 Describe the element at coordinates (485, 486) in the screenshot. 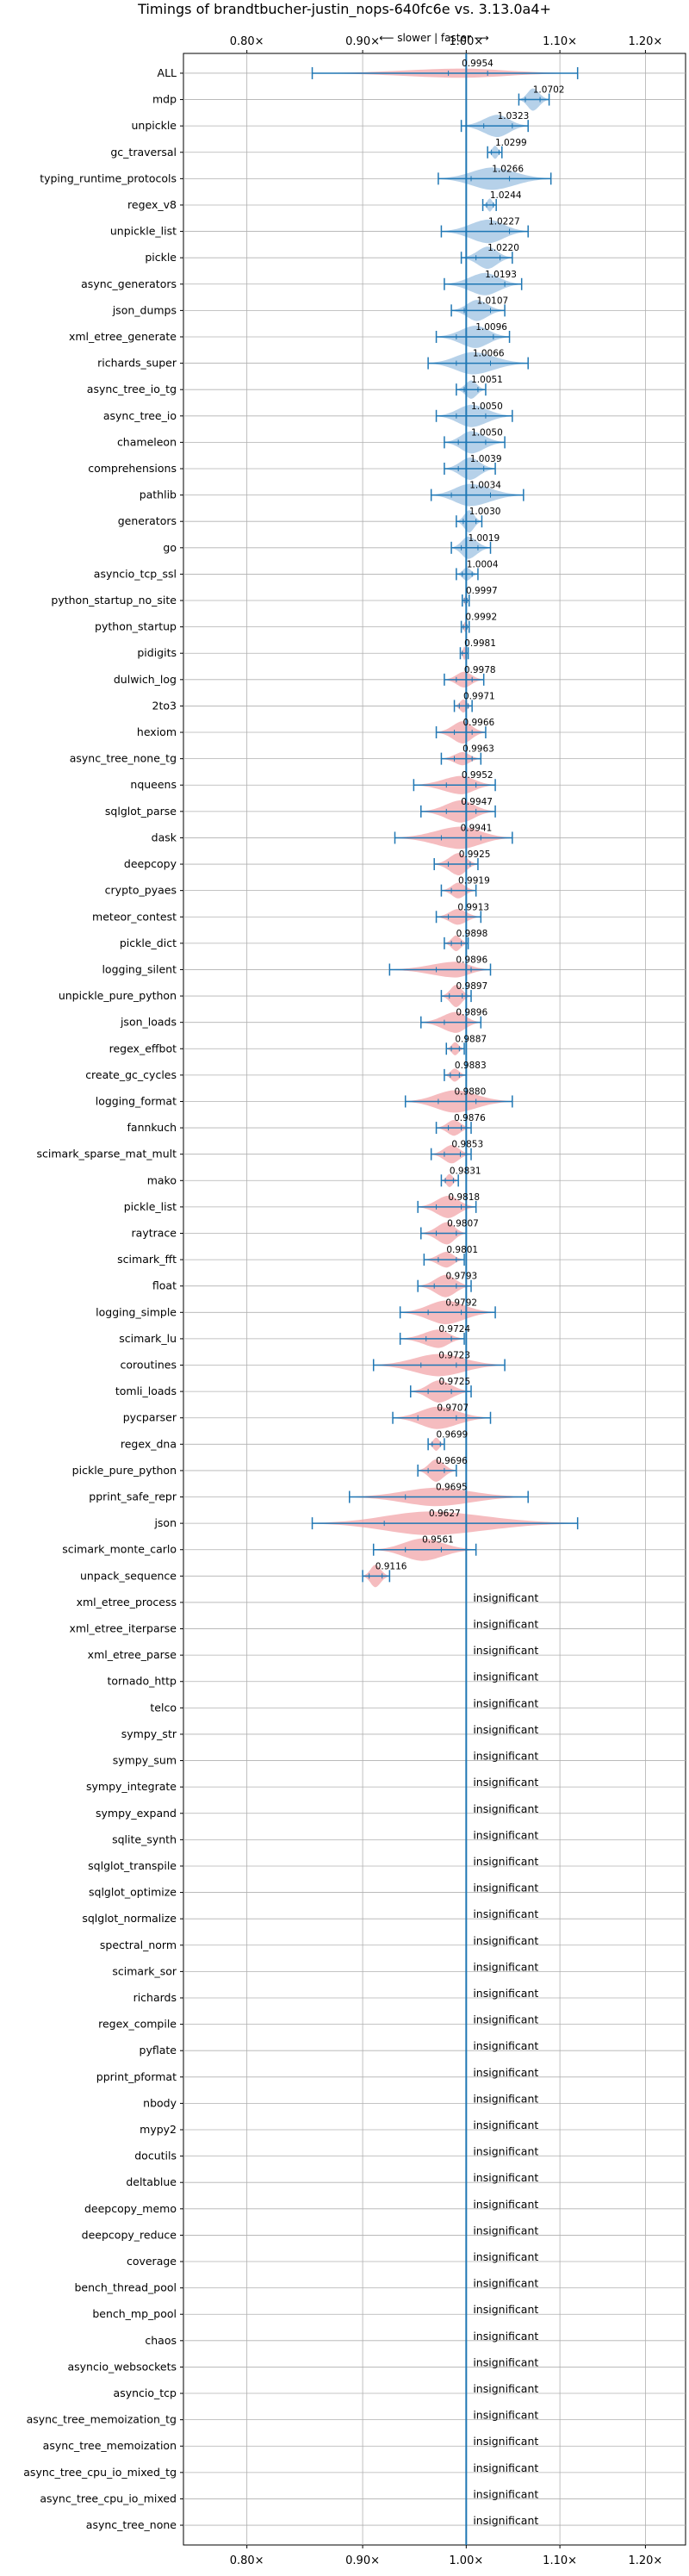

I see `value-label: 1.0034` at that location.